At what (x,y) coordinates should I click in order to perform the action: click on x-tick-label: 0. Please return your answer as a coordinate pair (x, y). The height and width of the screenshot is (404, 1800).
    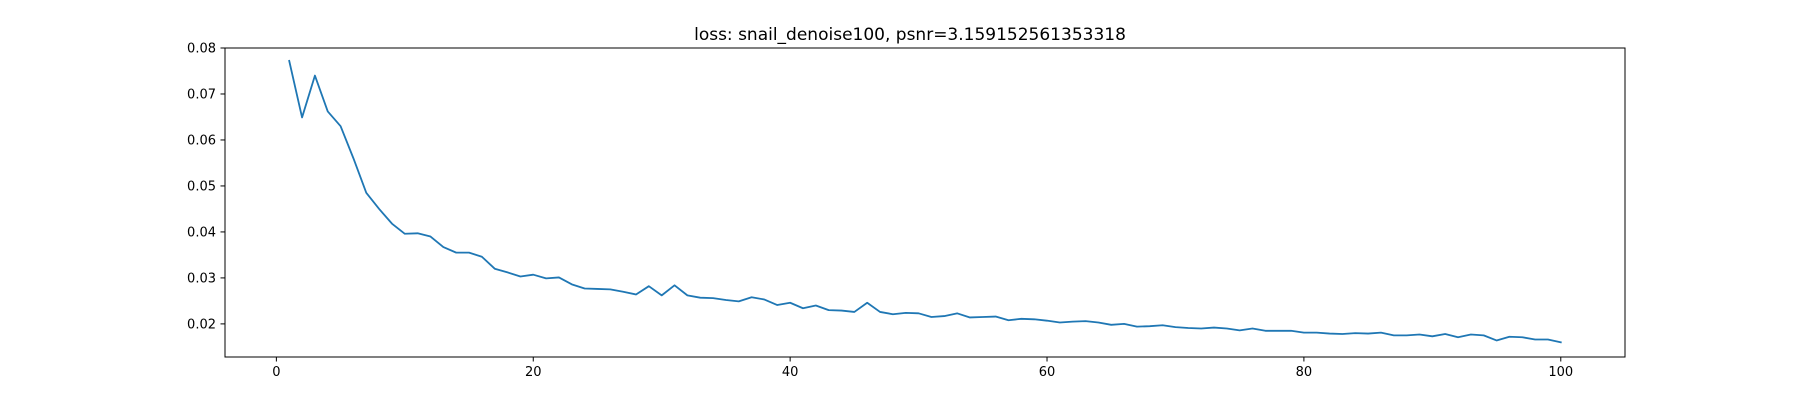
    Looking at the image, I should click on (276, 372).